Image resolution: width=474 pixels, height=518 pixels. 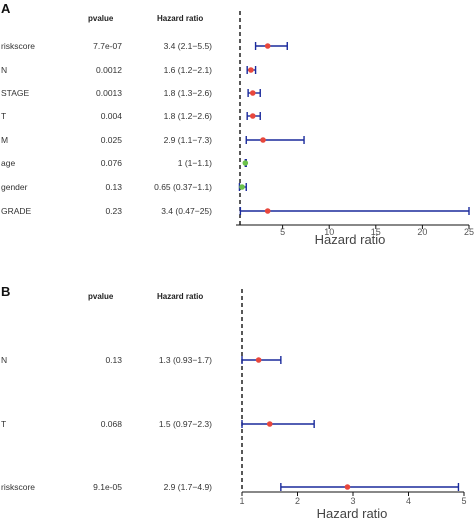 What do you see at coordinates (5, 291) in the screenshot?
I see `panel-label: B` at bounding box center [5, 291].